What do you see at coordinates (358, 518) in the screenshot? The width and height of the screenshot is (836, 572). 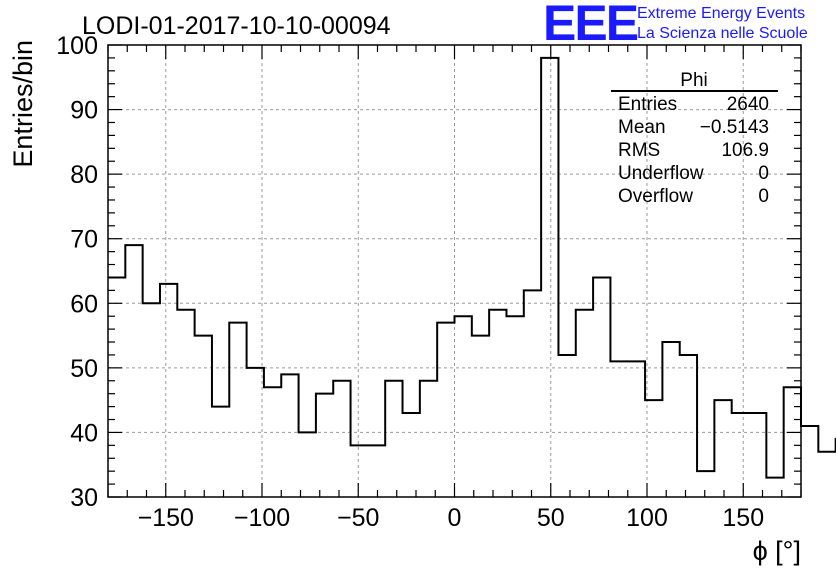 I see `x-tick-label: −50` at bounding box center [358, 518].